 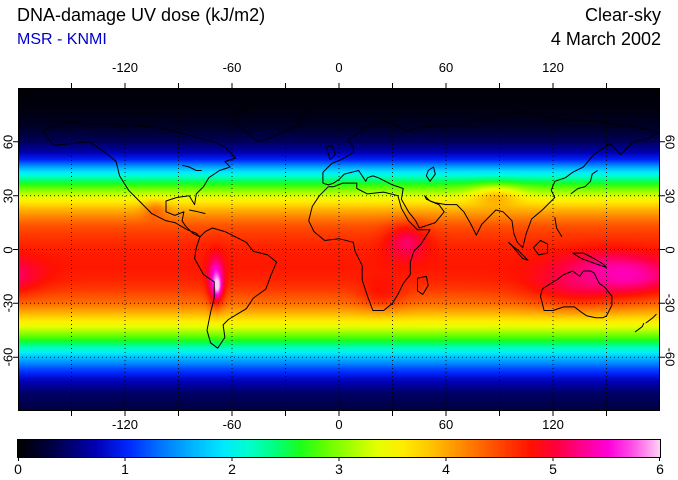 I want to click on x-tick-label-bottom: 120, so click(x=553, y=424).